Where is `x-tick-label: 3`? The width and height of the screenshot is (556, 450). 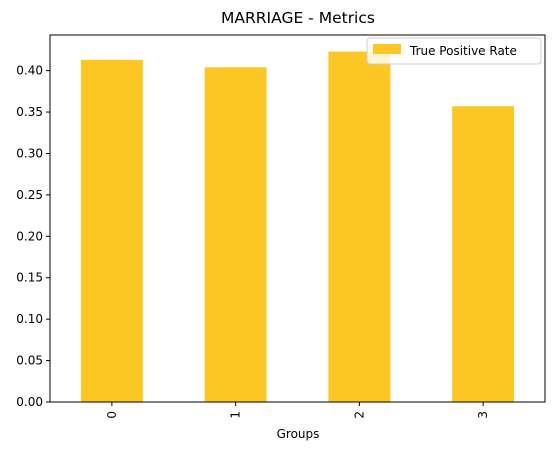 x-tick-label: 3 is located at coordinates (483, 415).